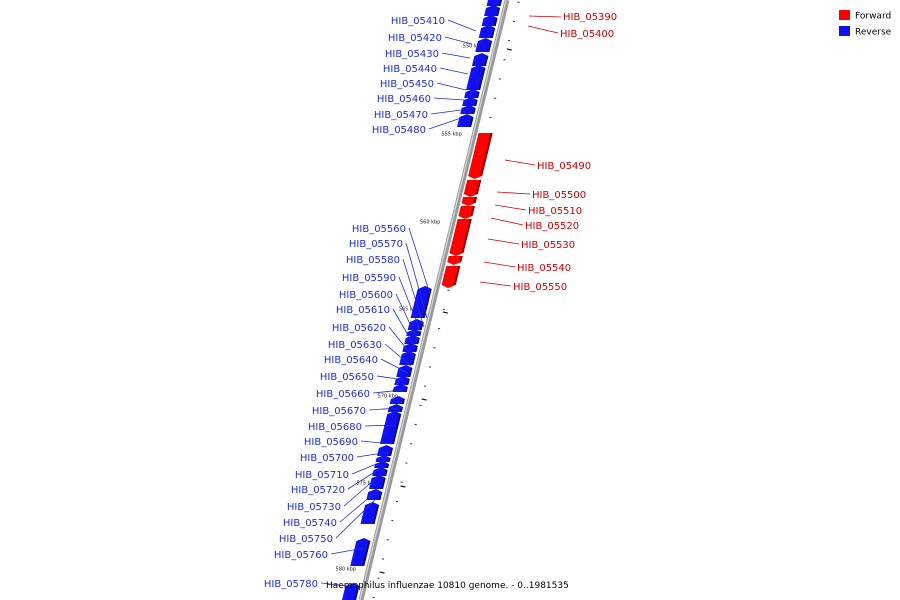  Describe the element at coordinates (587, 34) in the screenshot. I see `gene-label: HIB_05400` at that location.